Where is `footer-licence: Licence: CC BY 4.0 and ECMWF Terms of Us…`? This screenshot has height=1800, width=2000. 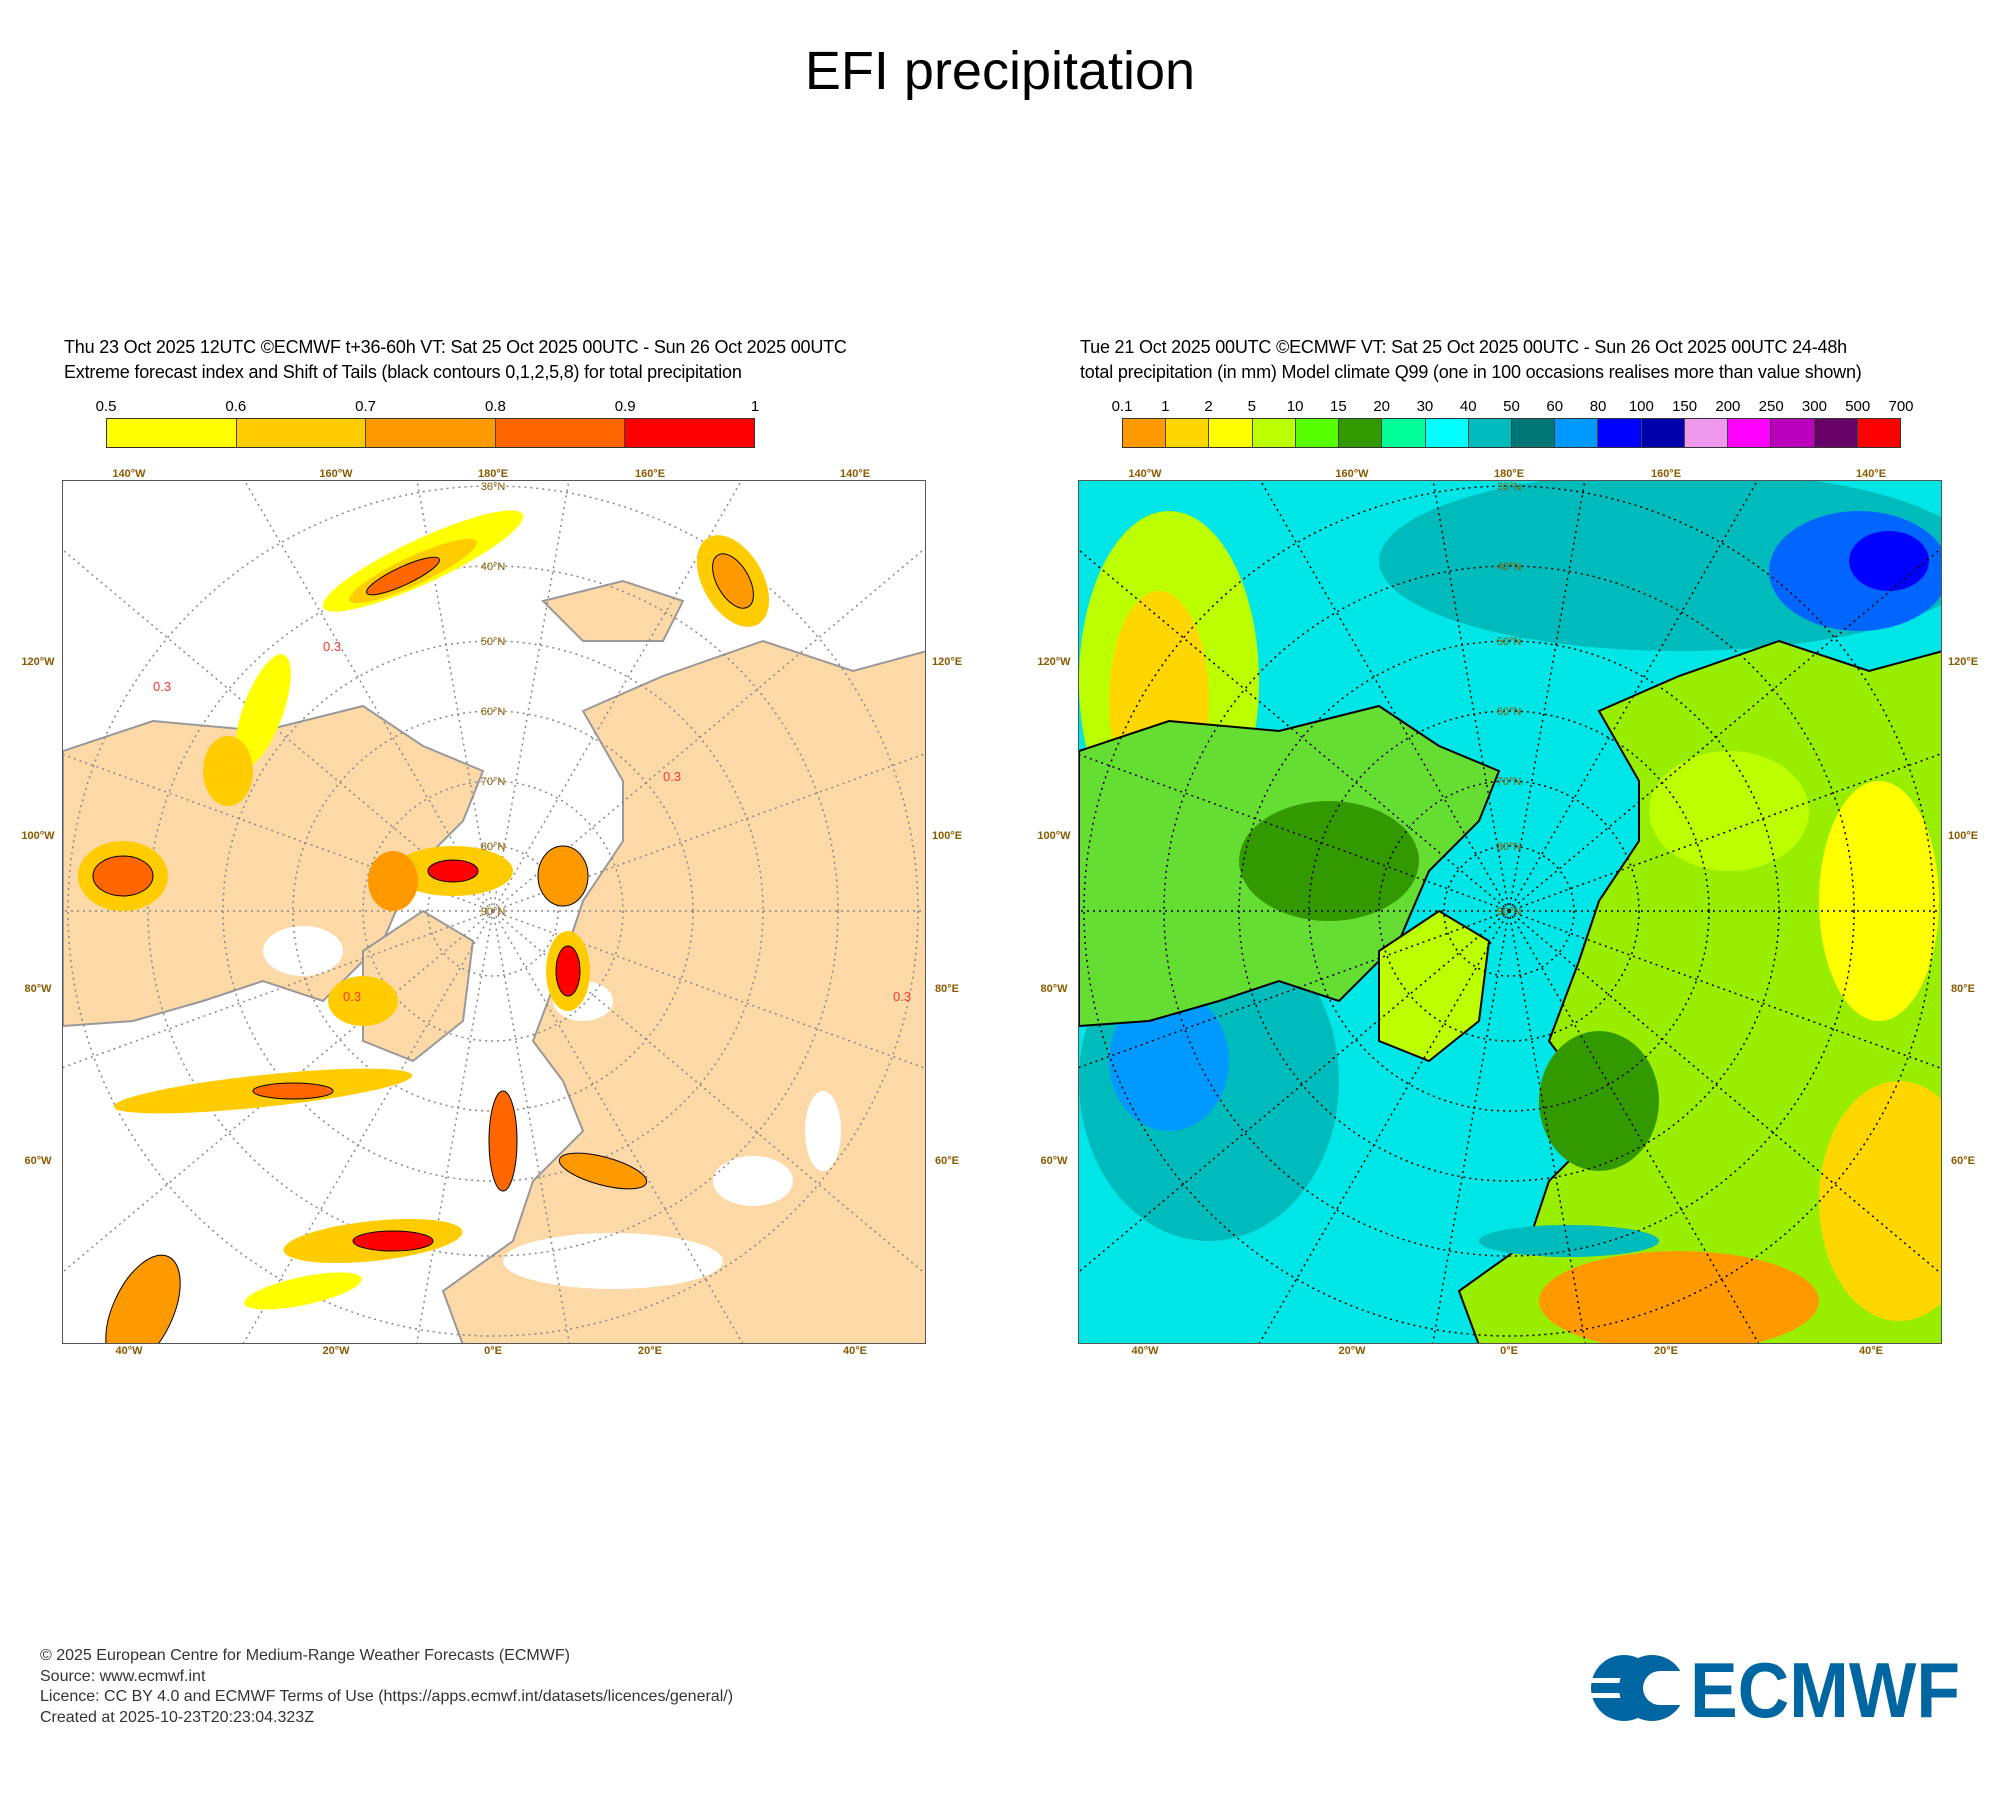
footer-licence: Licence: CC BY 4.0 and ECMWF Terms of Us… is located at coordinates (387, 1696).